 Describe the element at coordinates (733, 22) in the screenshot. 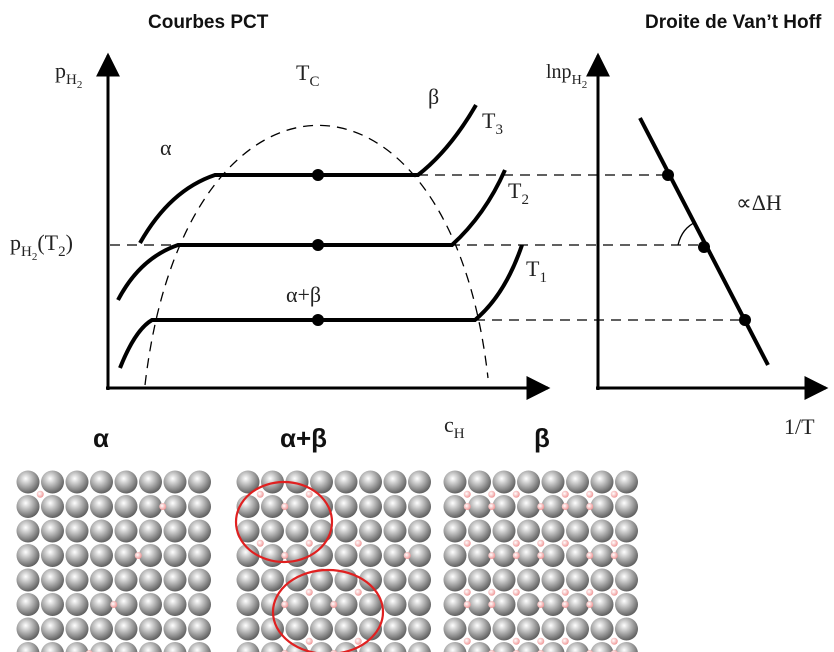

I see `title-right: Droite de Van’t Hoff` at that location.